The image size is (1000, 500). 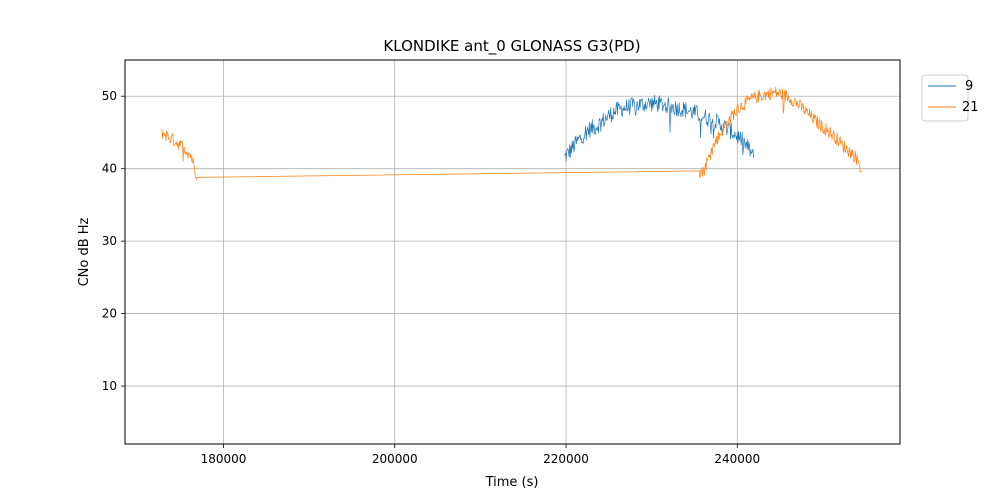 What do you see at coordinates (512, 482) in the screenshot?
I see `x-axis-label: Time (s)` at bounding box center [512, 482].